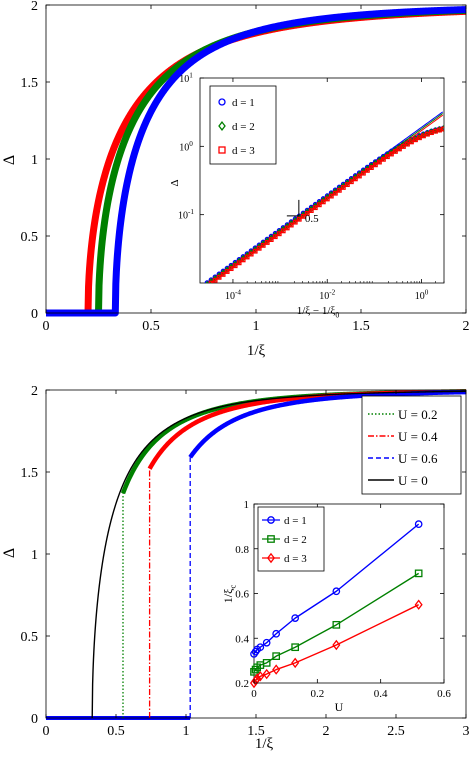  I want to click on legend-label: U = 0.6, so click(418, 458).